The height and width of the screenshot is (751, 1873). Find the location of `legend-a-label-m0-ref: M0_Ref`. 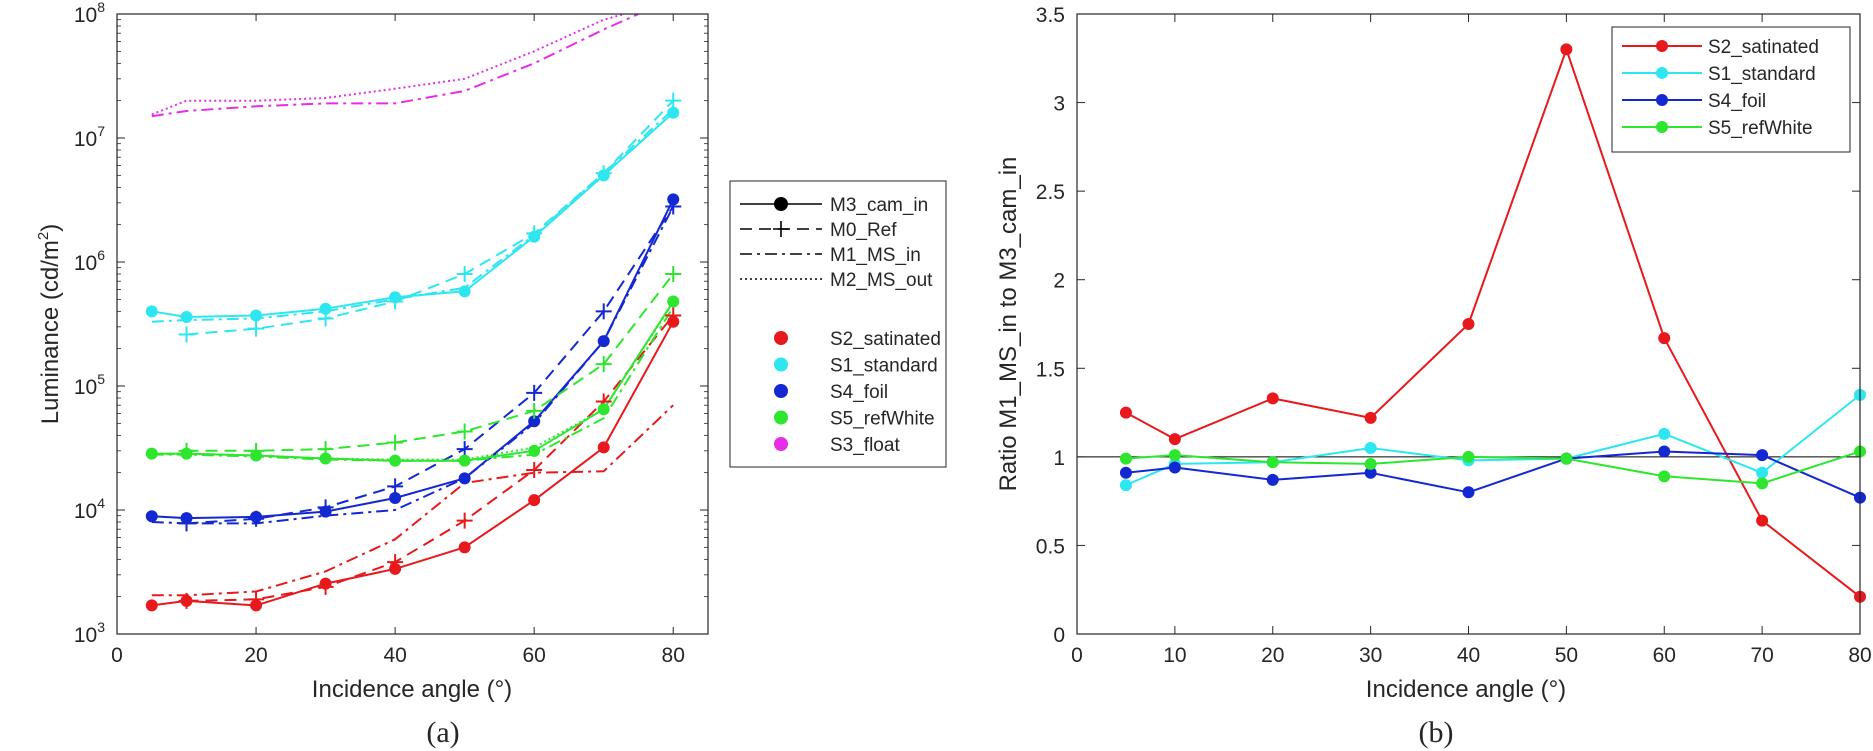

legend-a-label-m0-ref: M0_Ref is located at coordinates (863, 230).